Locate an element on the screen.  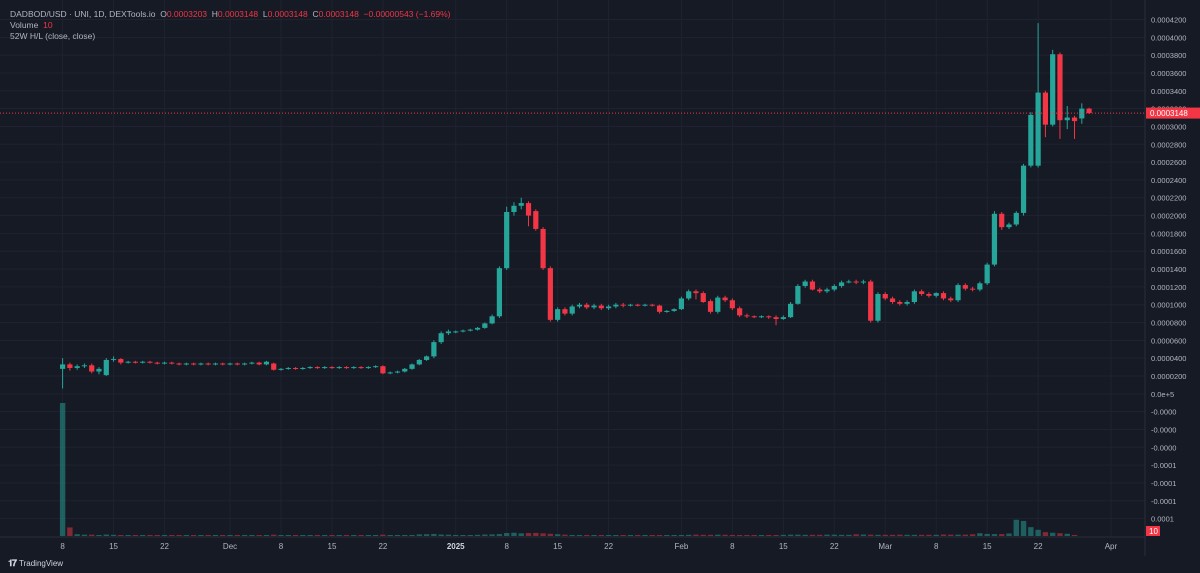
last-price-badge-text: 0.0003148 is located at coordinates (1169, 113).